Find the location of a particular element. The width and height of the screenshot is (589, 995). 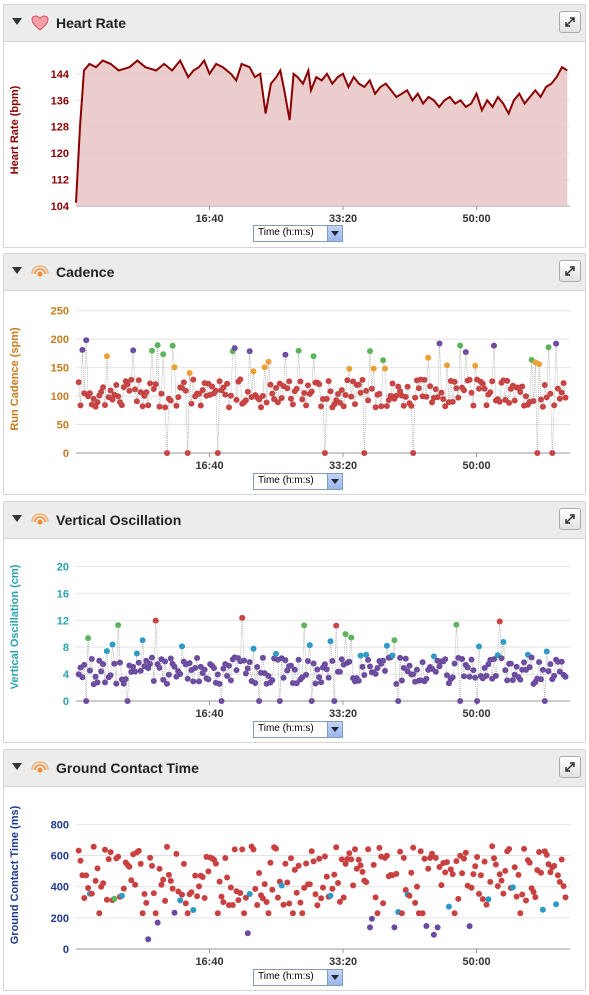

y-tick-label: 104 is located at coordinates (60, 207).